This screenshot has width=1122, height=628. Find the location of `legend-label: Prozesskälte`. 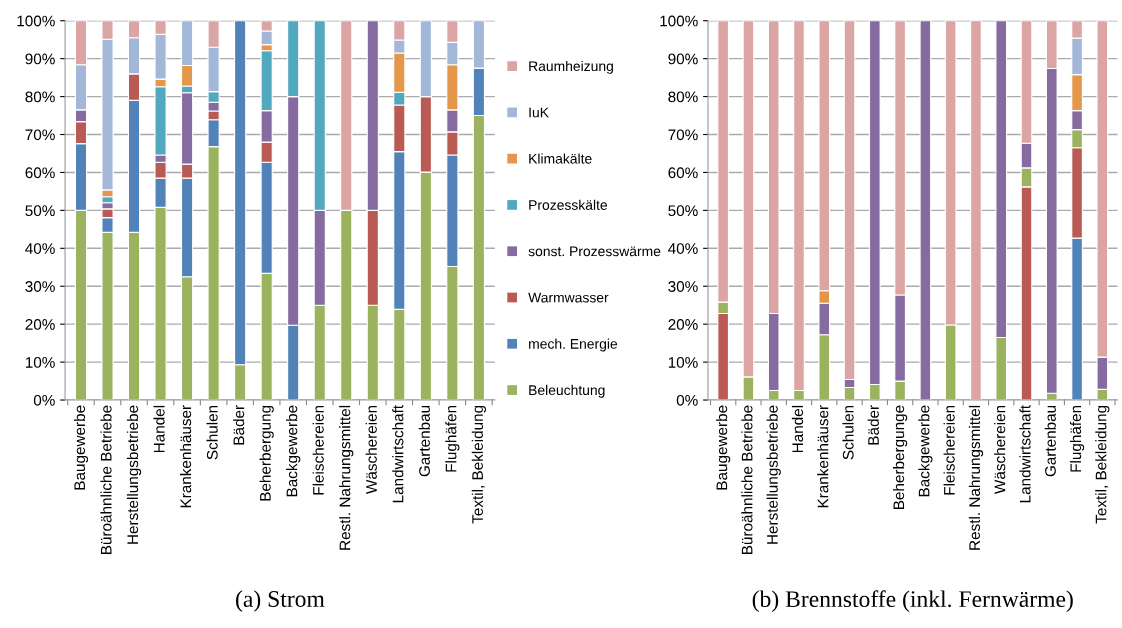

legend-label: Prozesskälte is located at coordinates (568, 204).